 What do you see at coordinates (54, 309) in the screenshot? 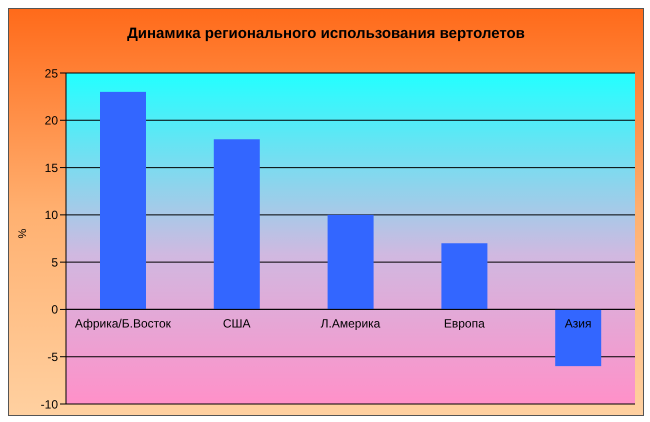
I see `y-tick-label: 0` at bounding box center [54, 309].